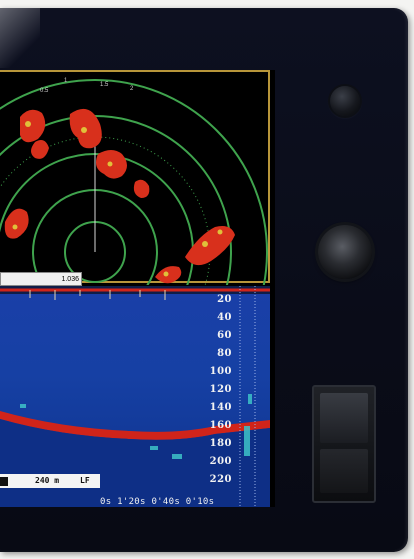 This screenshot has height=559, width=414. I want to click on card-slot-lid, so click(344, 418).